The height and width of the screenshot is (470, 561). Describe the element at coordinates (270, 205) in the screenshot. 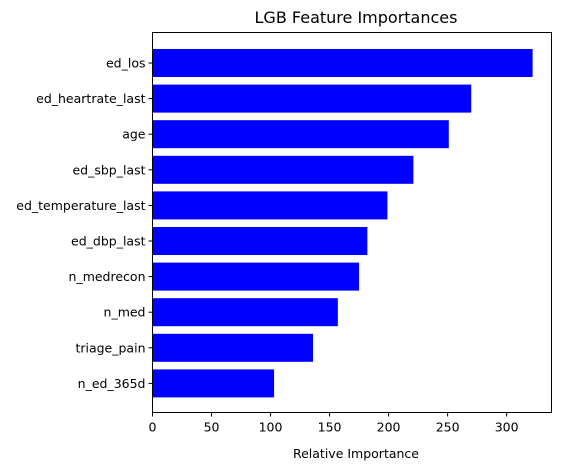

I see `bar-ed_temperature_last` at that location.